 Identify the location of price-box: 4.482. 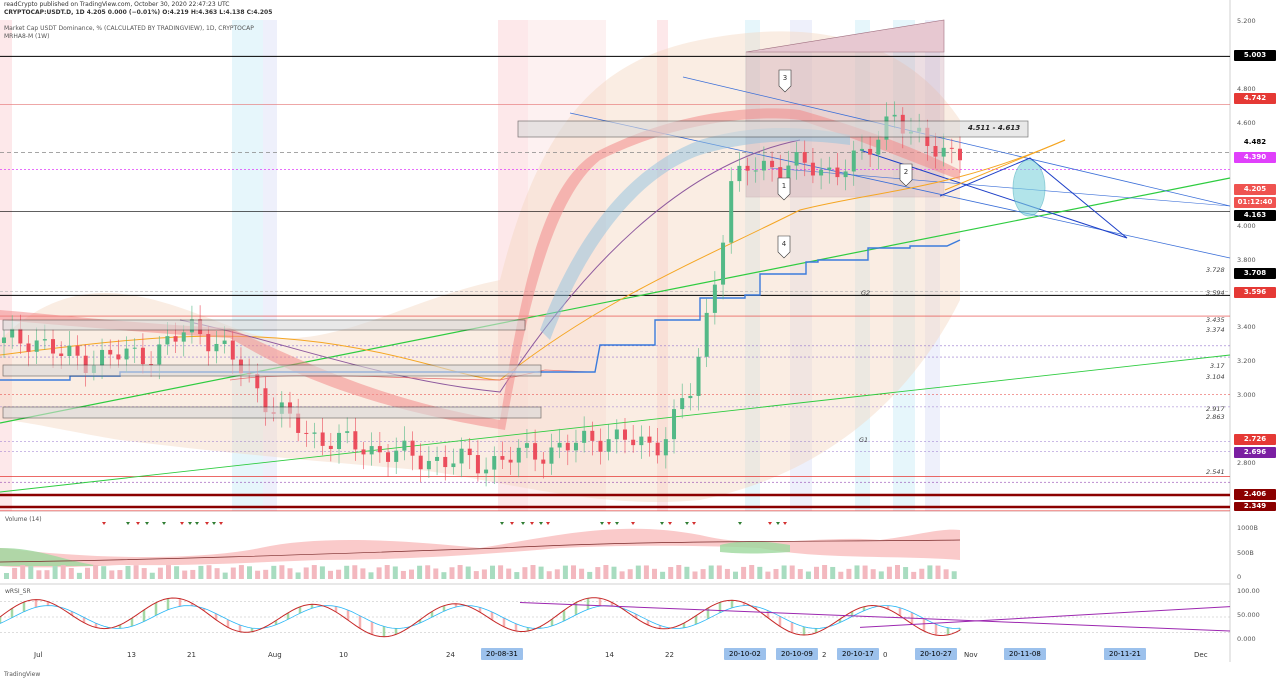
(1255, 142).